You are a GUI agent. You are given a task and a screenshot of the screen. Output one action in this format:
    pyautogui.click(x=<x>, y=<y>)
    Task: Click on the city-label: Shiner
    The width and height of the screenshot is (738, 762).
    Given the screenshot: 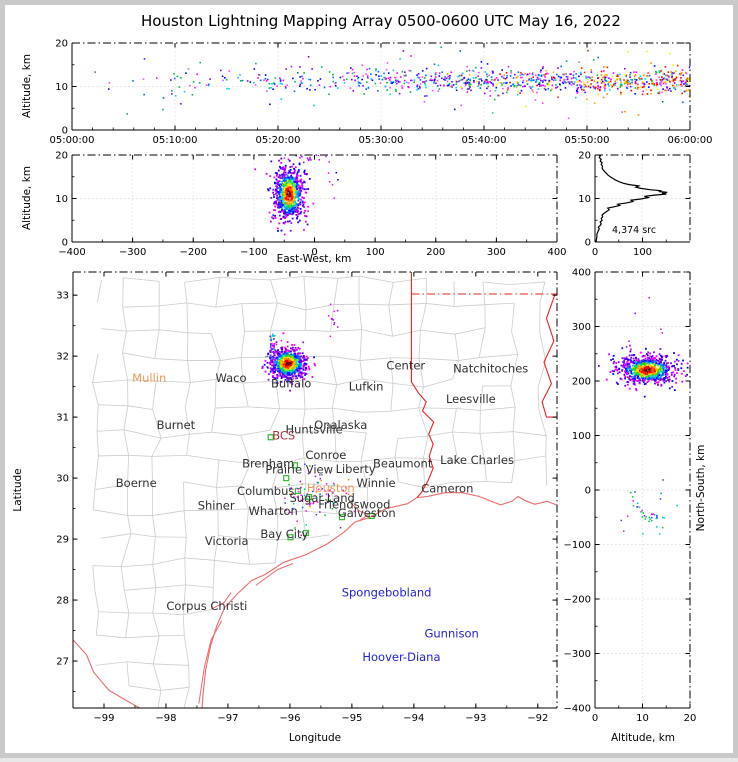 What is the action you would take?
    pyautogui.click(x=216, y=506)
    